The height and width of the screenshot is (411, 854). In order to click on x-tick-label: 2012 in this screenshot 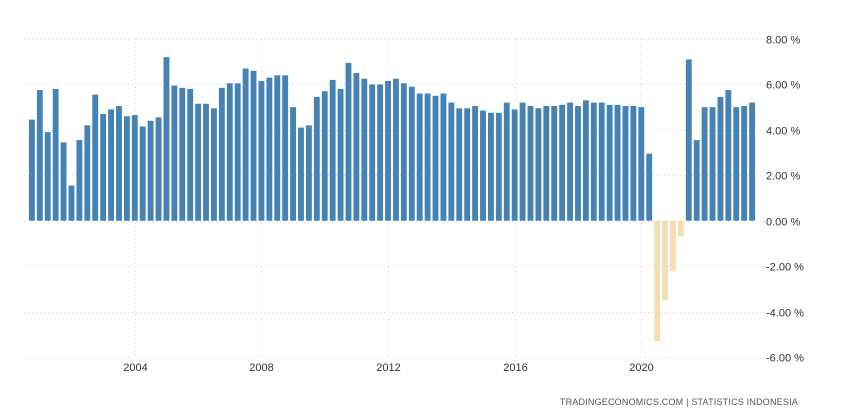, I will do `click(388, 368)`.